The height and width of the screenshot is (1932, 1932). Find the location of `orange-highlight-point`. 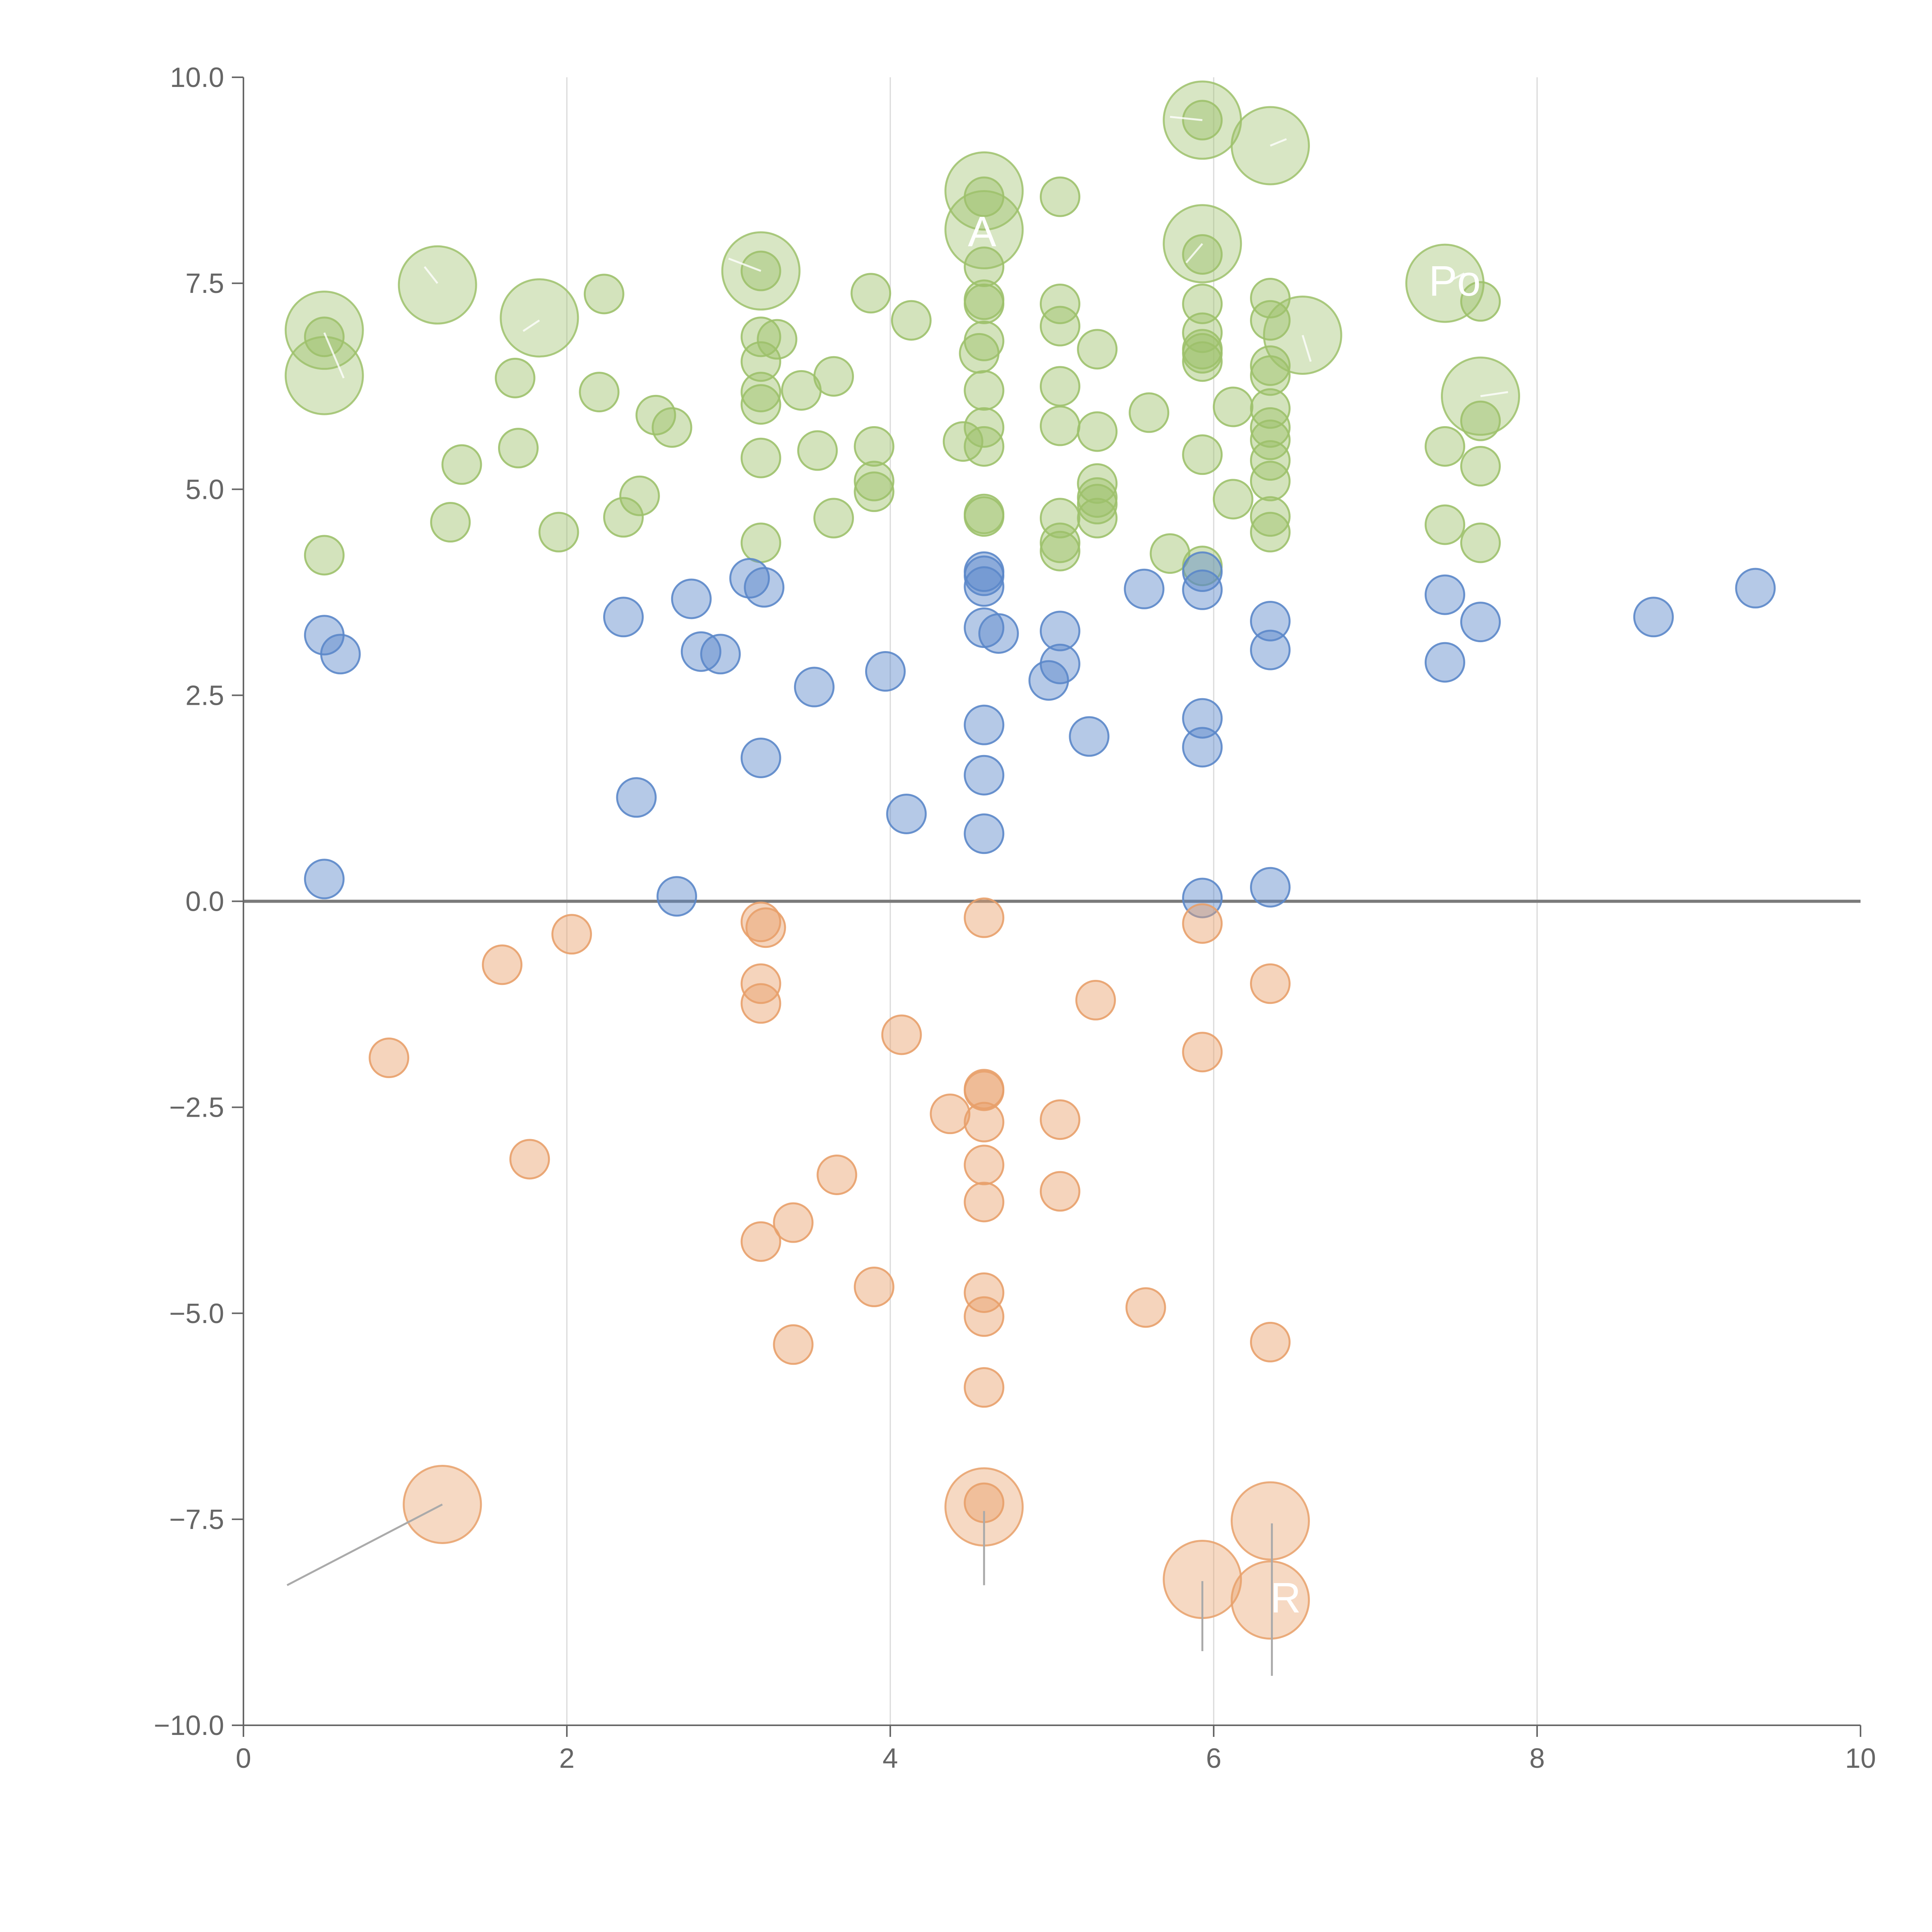

orange-highlight-point is located at coordinates (1270, 1600).